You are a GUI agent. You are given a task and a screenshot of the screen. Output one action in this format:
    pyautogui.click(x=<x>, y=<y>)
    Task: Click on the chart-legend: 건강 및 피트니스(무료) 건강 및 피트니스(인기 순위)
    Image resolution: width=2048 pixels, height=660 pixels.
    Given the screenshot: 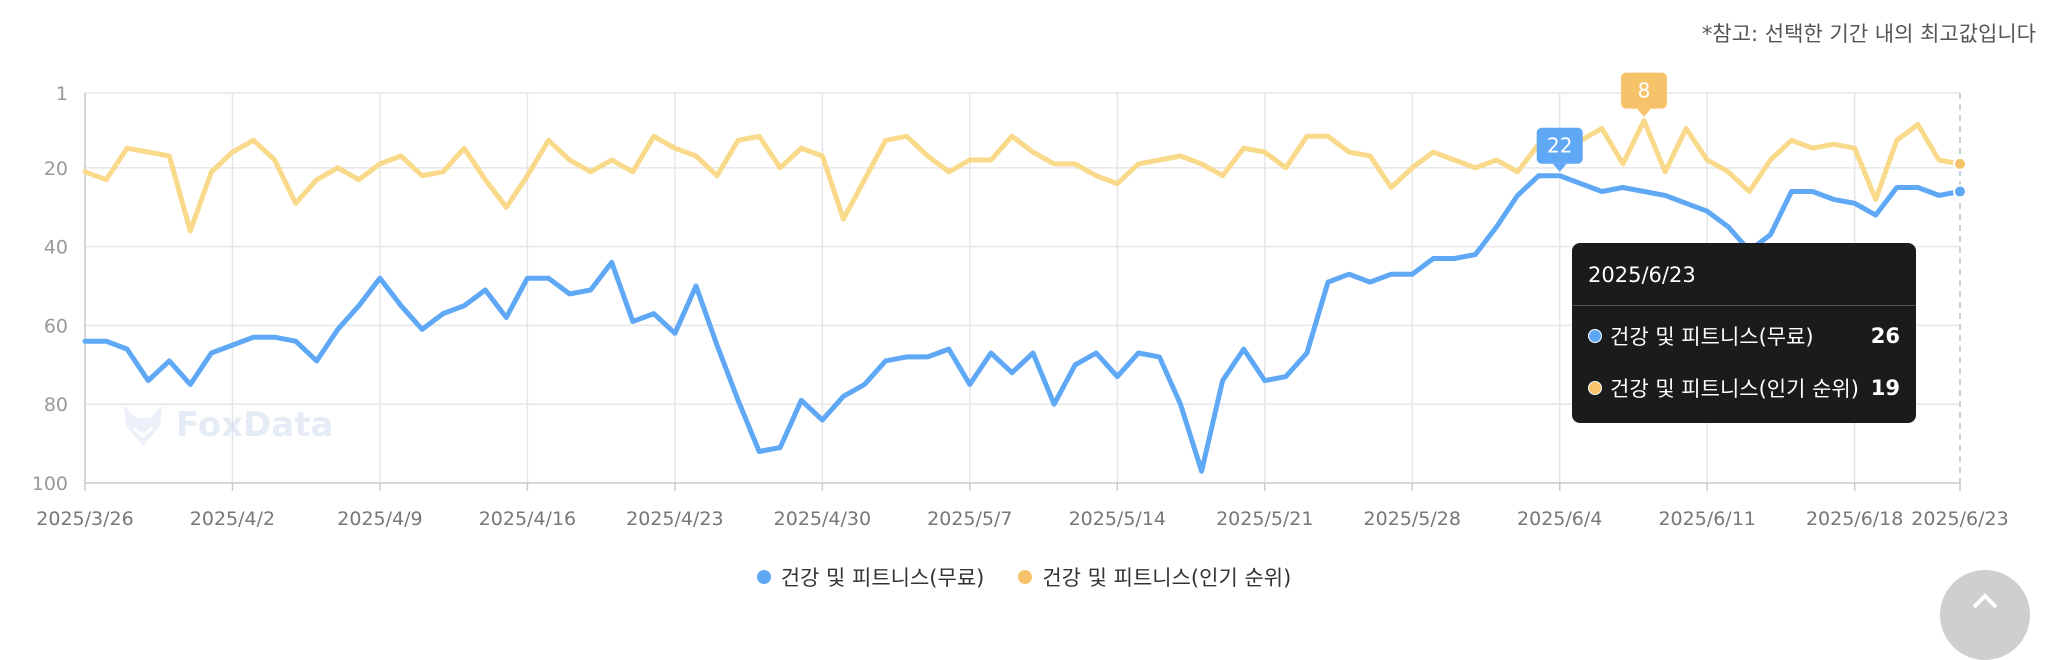 What is the action you would take?
    pyautogui.click(x=1024, y=577)
    